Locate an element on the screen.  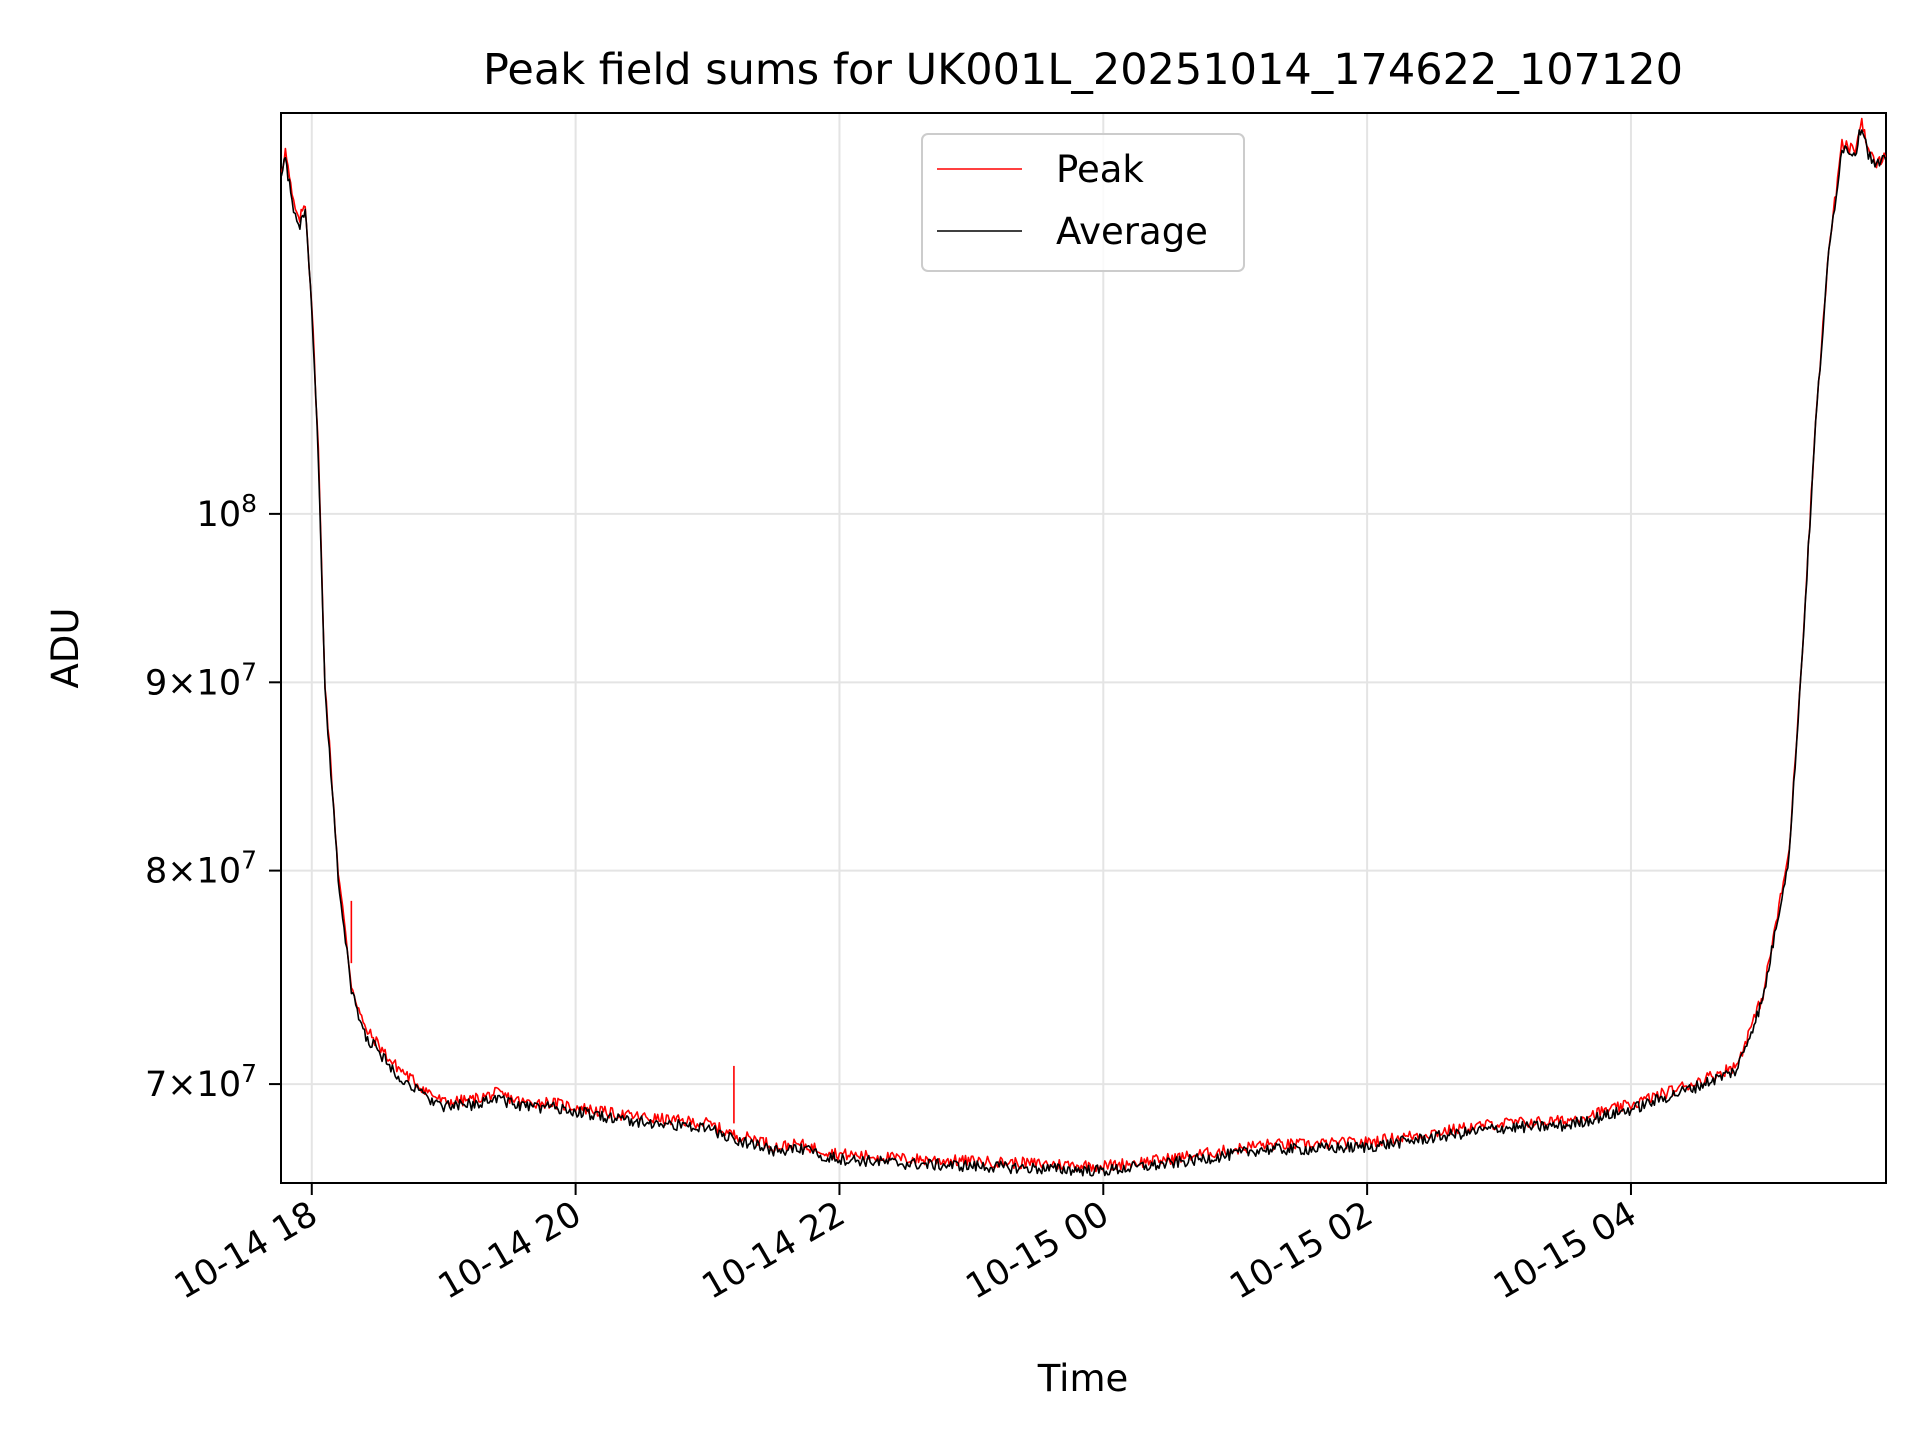
y-tick-label: 8×107 is located at coordinates (201, 869).